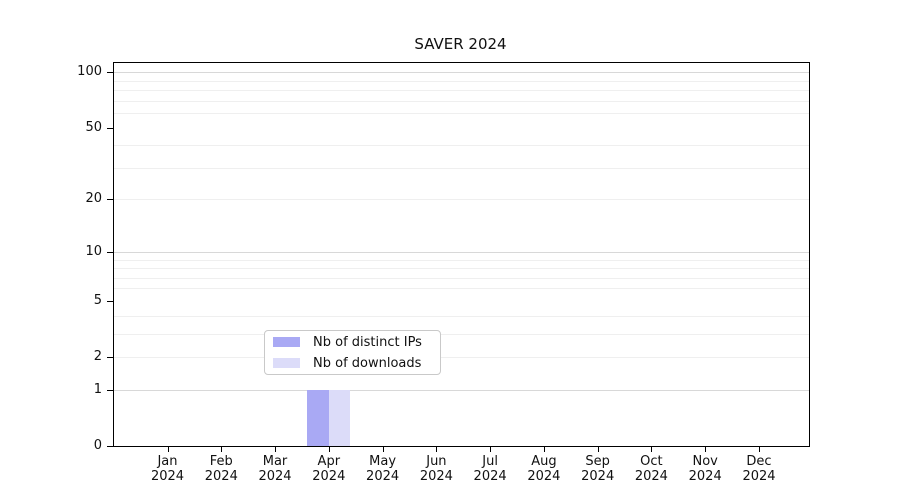  What do you see at coordinates (286, 363) in the screenshot?
I see `legend-swatch-downloads` at bounding box center [286, 363].